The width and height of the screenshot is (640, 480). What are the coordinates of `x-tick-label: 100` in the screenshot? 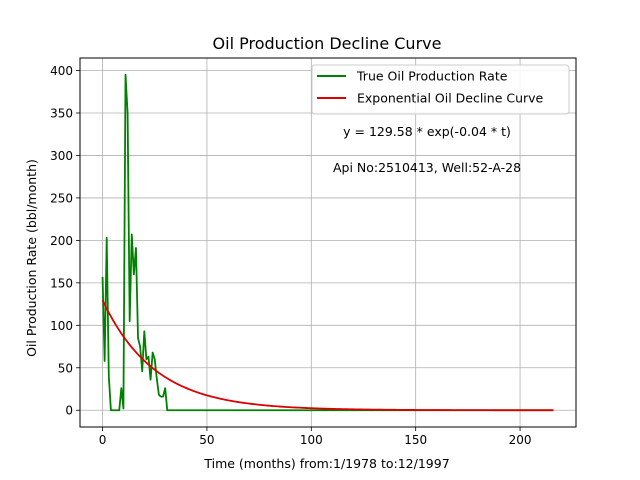 It's located at (311, 440).